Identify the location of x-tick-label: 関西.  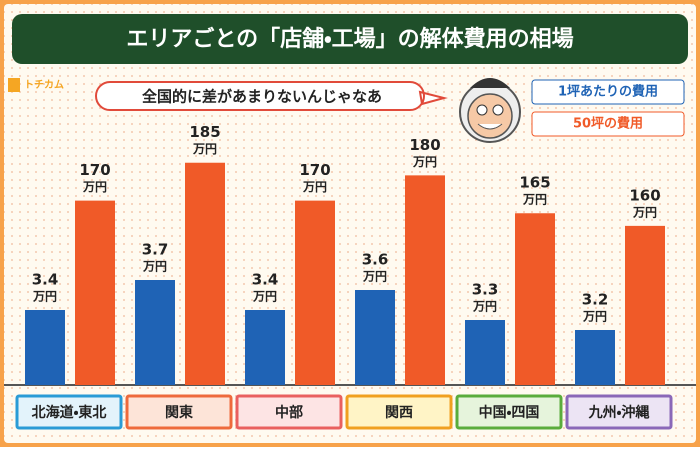
(399, 413).